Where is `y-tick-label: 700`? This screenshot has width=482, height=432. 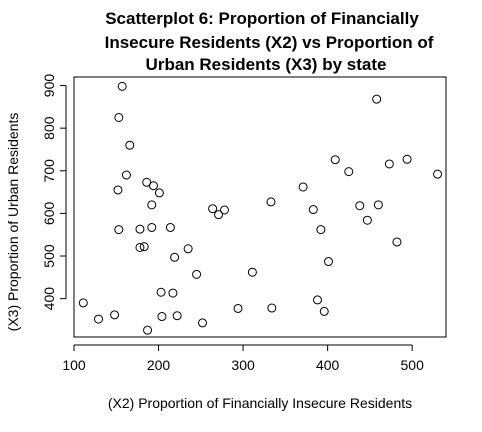
y-tick-label: 700 is located at coordinates (49, 171).